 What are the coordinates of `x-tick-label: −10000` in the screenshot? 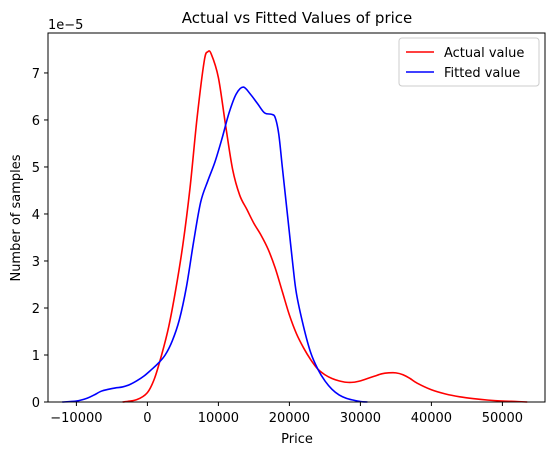 It's located at (76, 418).